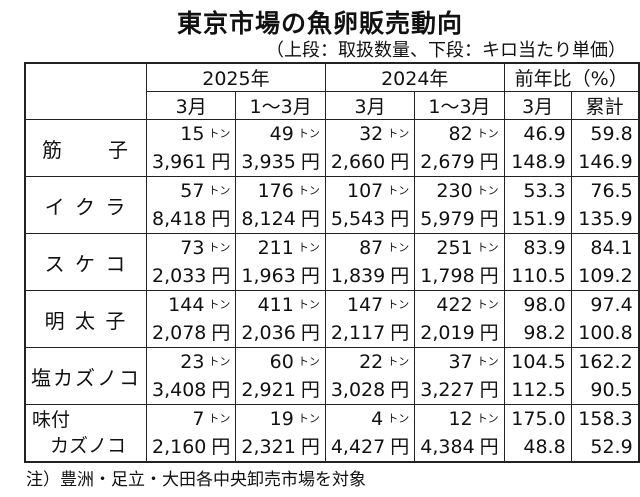 This screenshot has height=497, width=640. I want to click on table-subtitle: （上段：取扱数量、下段：キロ当たり単価）, so click(446, 50).